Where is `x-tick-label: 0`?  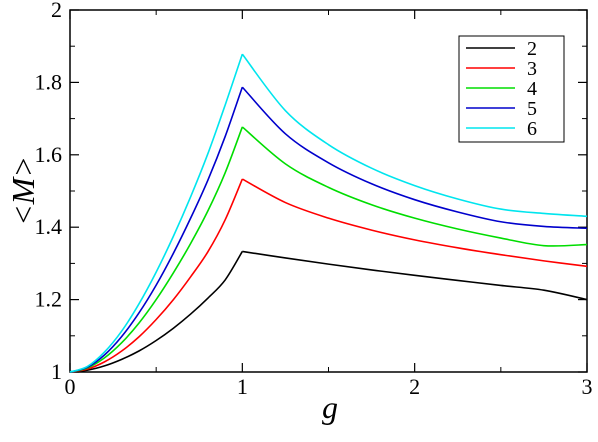 x-tick-label: 0 is located at coordinates (70, 386).